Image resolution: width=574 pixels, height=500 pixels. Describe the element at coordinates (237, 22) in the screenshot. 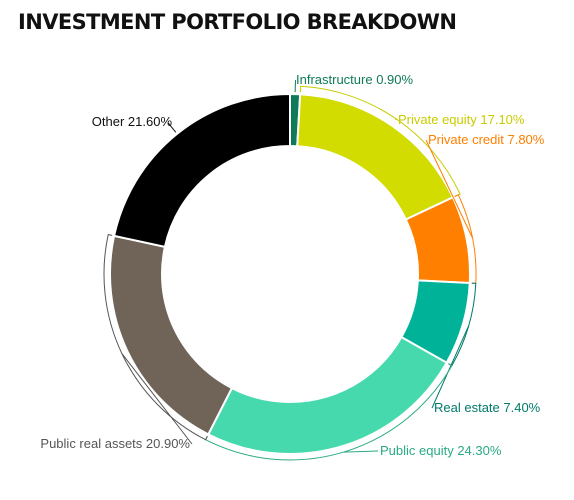

I see `chart-title: INVESTMENT PORTFOLIO BREAKDOWN` at that location.